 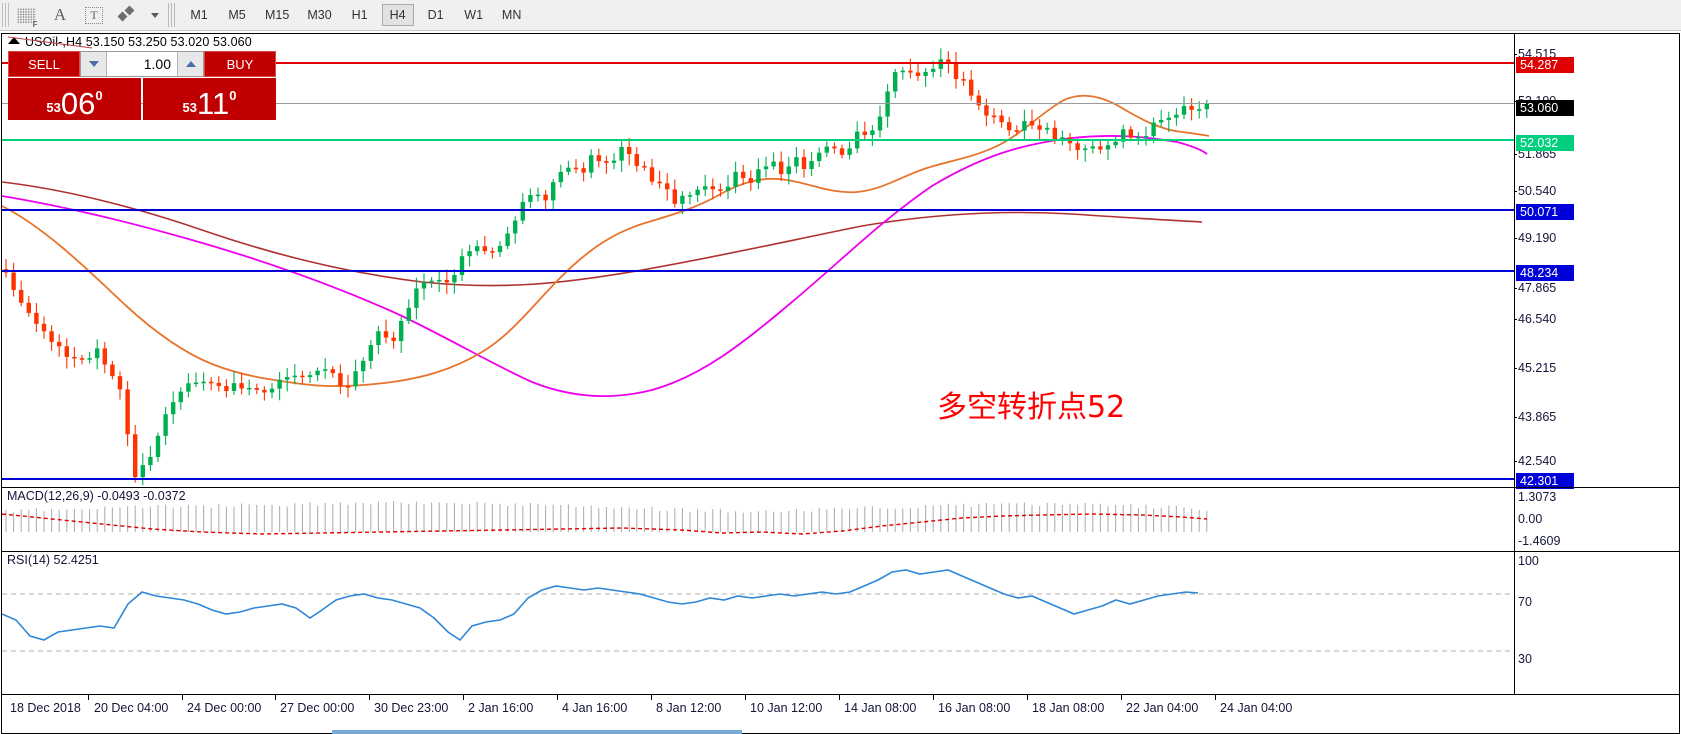 I want to click on price-badge-42301: 42.301, so click(x=1545, y=481).